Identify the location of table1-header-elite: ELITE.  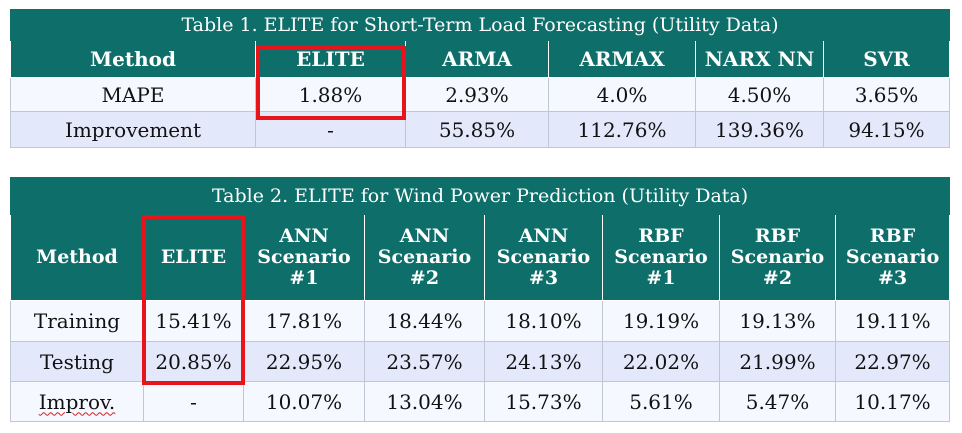
(330, 59).